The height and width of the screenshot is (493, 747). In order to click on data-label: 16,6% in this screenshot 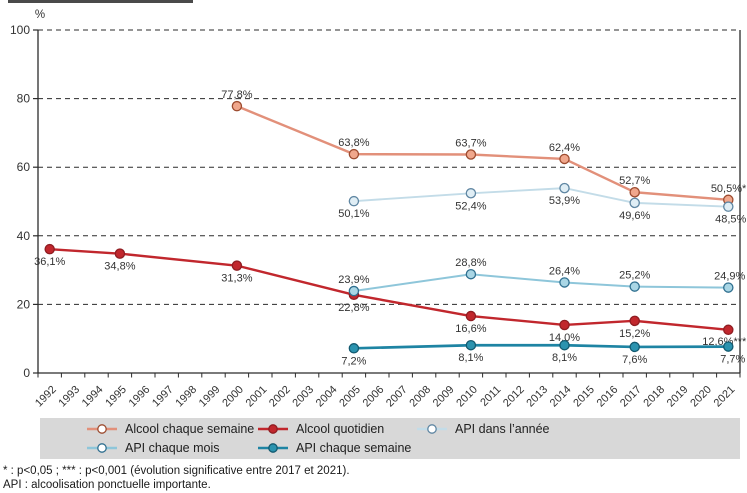, I will do `click(470, 329)`.